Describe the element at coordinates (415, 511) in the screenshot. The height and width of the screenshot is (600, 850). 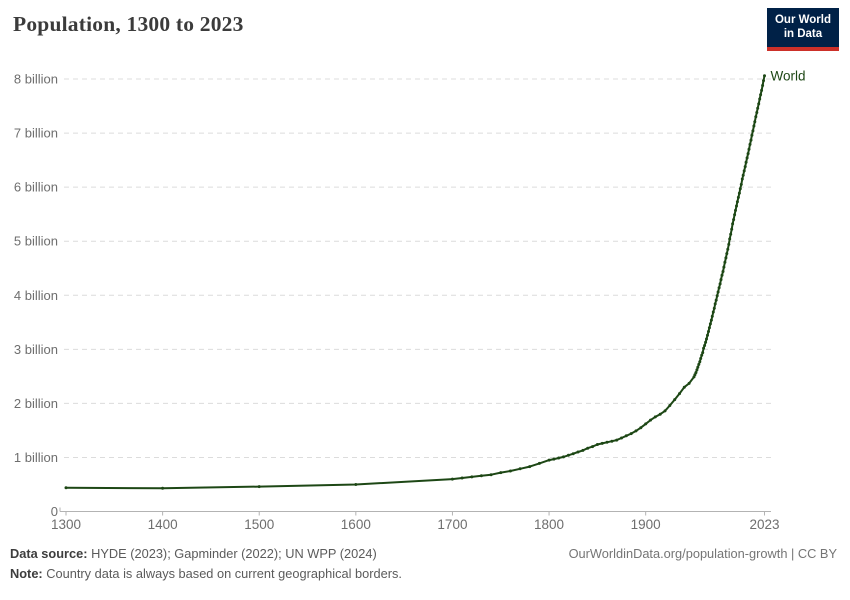
I see `x-axis` at that location.